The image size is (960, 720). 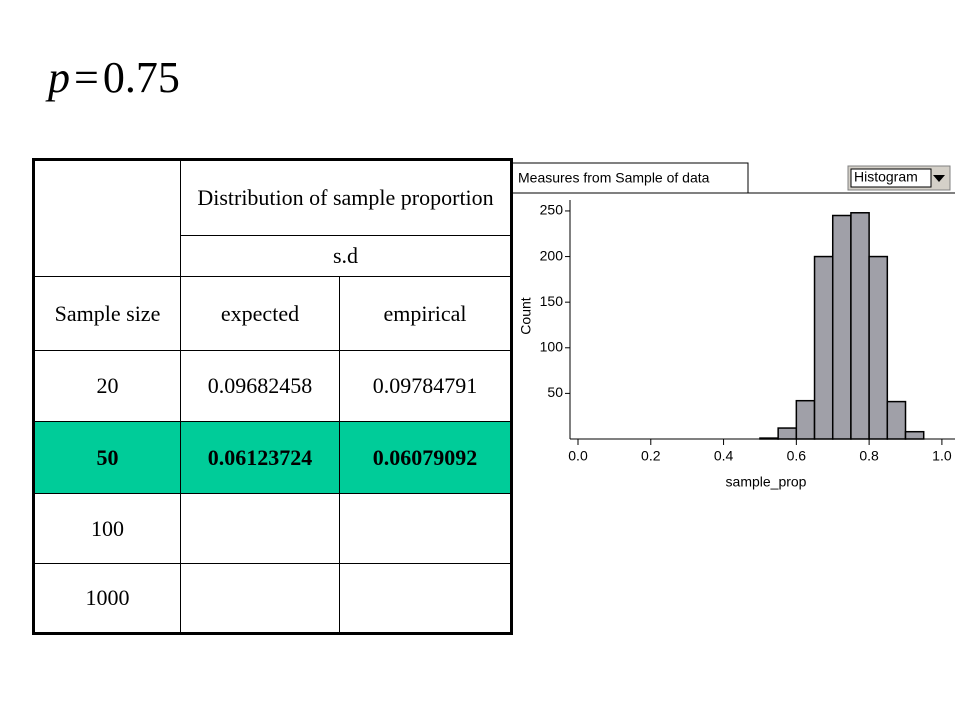 What do you see at coordinates (552, 346) in the screenshot?
I see `y-tick-label: 100` at bounding box center [552, 346].